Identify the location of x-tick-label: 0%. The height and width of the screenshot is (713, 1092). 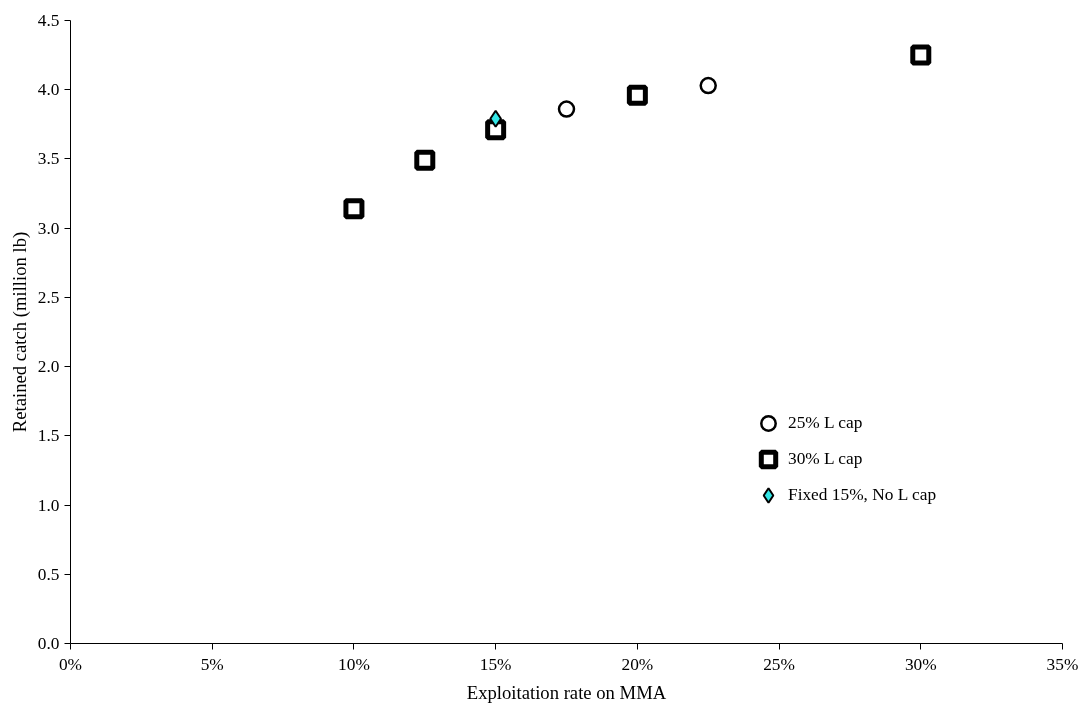
(70, 664).